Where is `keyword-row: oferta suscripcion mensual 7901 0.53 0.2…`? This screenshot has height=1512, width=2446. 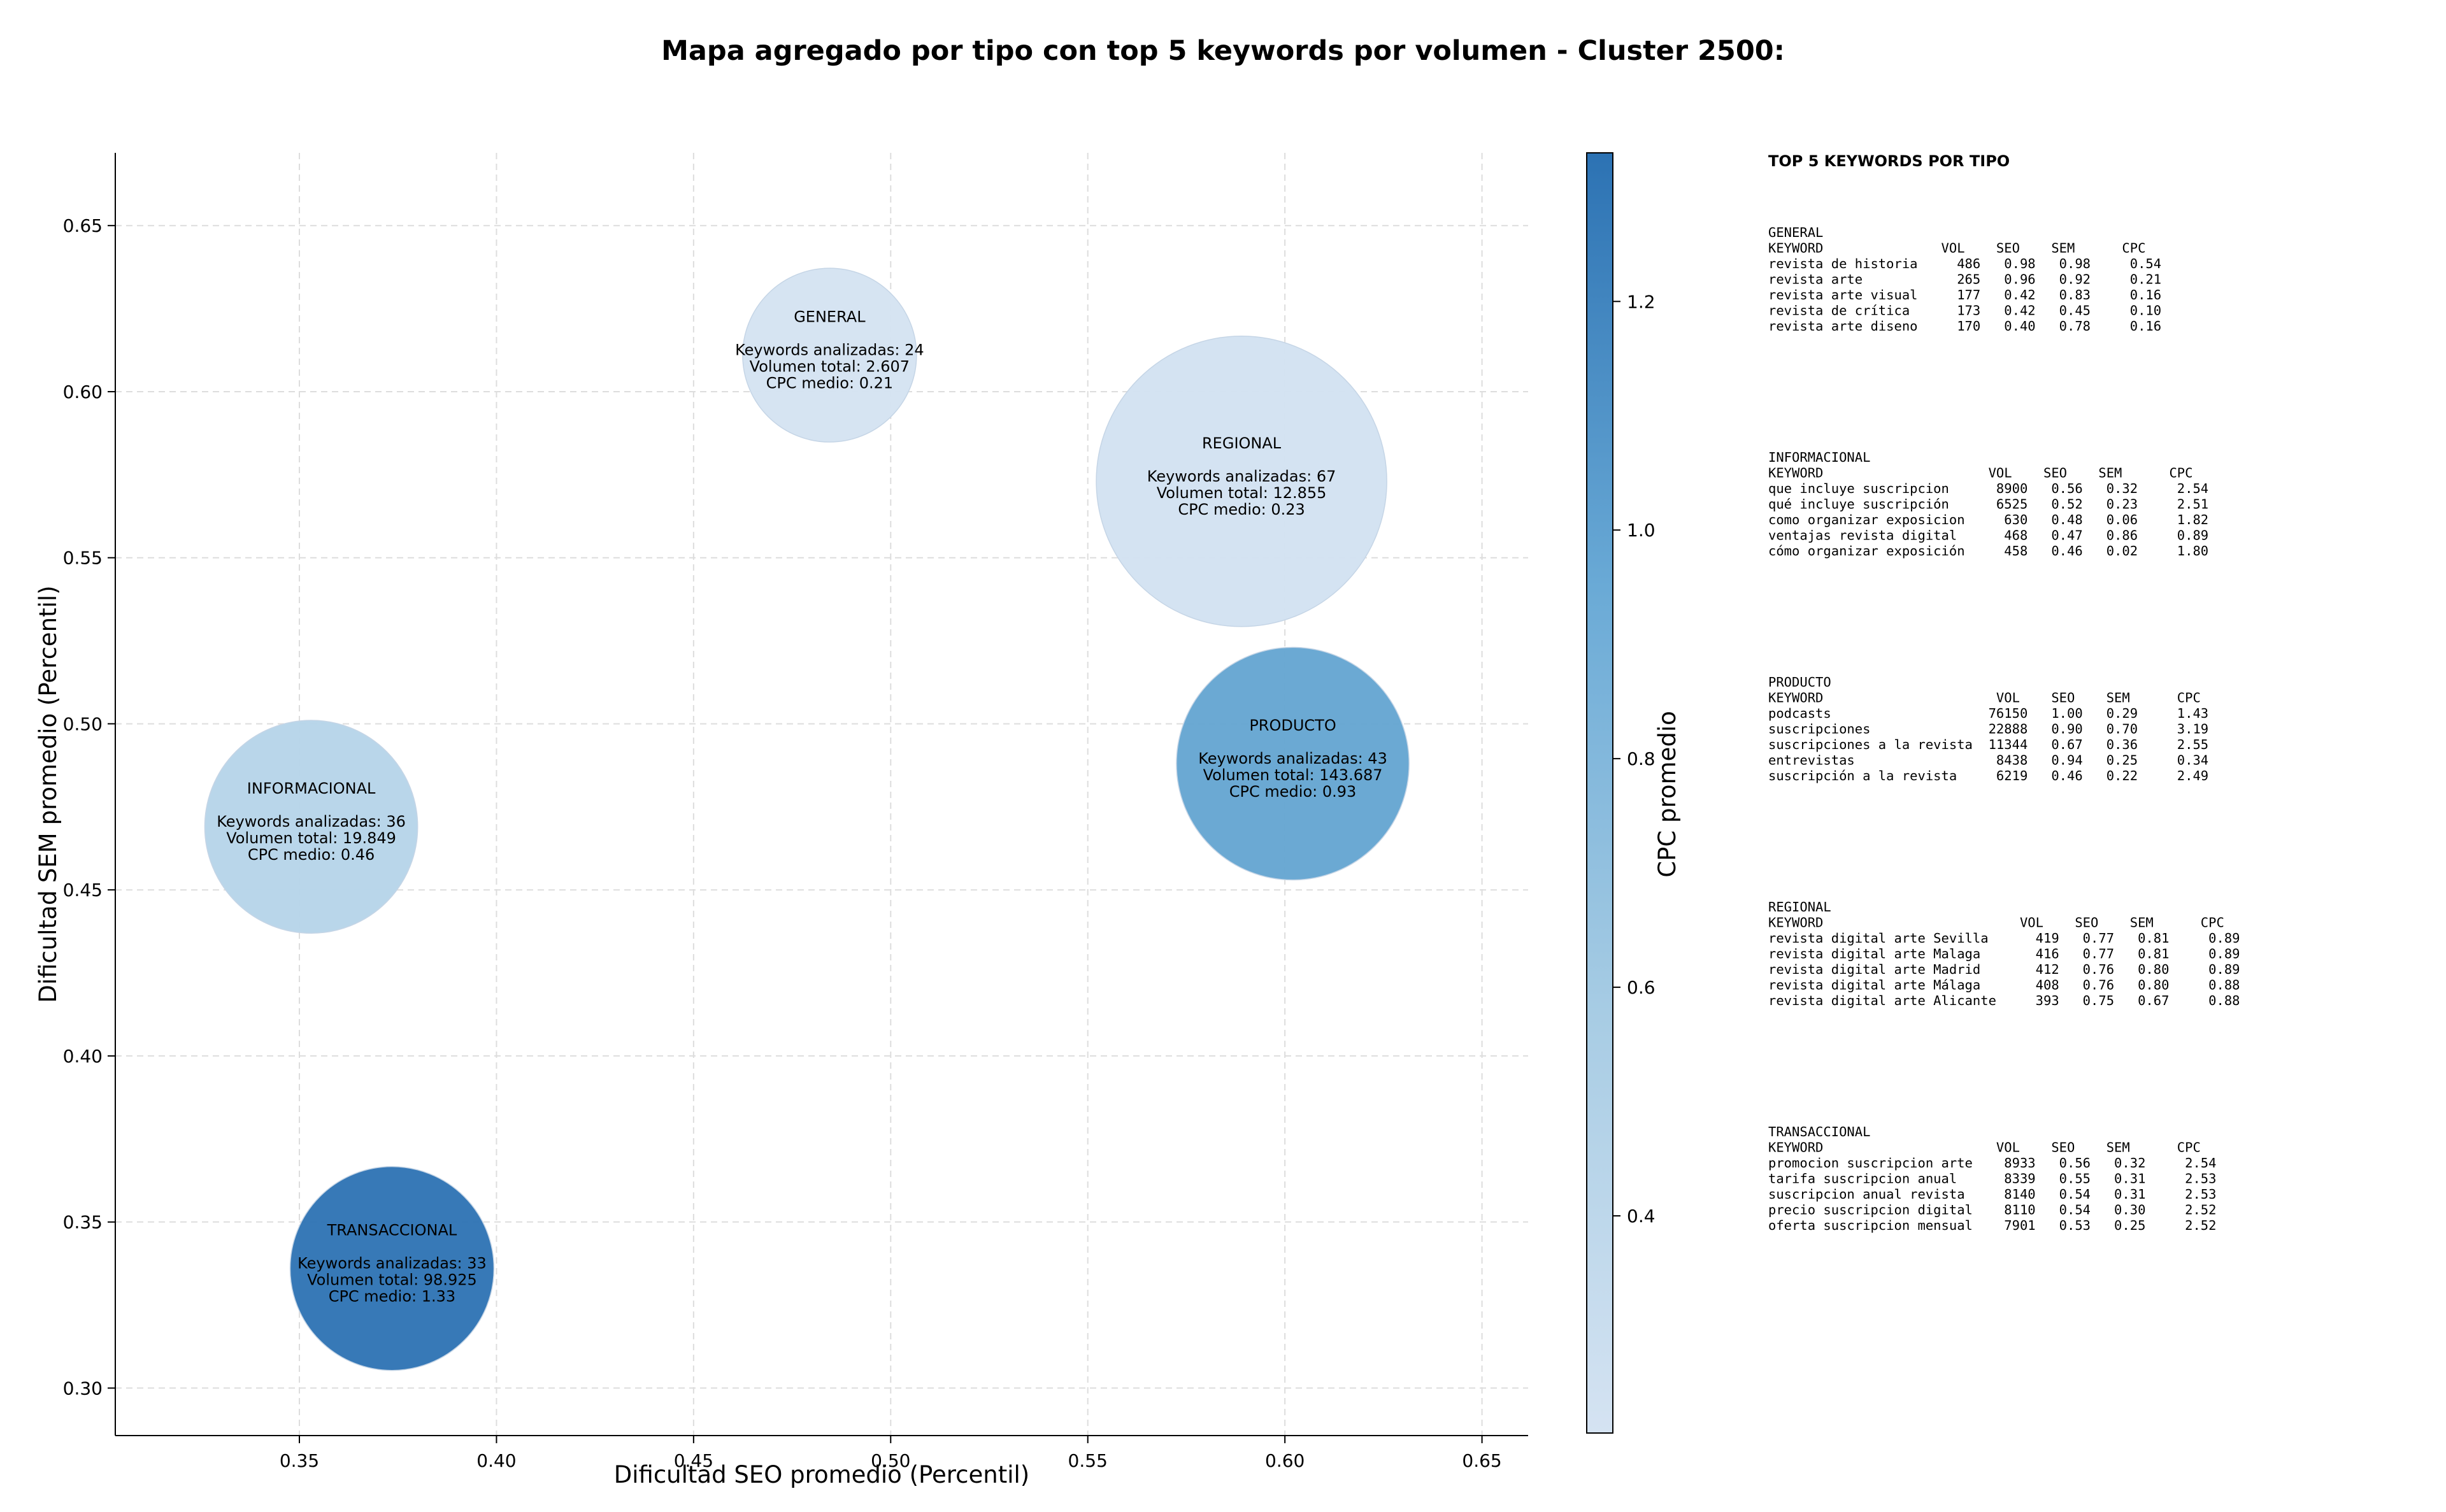 keyword-row: oferta suscripcion mensual 7901 0.53 0.2… is located at coordinates (1992, 1225).